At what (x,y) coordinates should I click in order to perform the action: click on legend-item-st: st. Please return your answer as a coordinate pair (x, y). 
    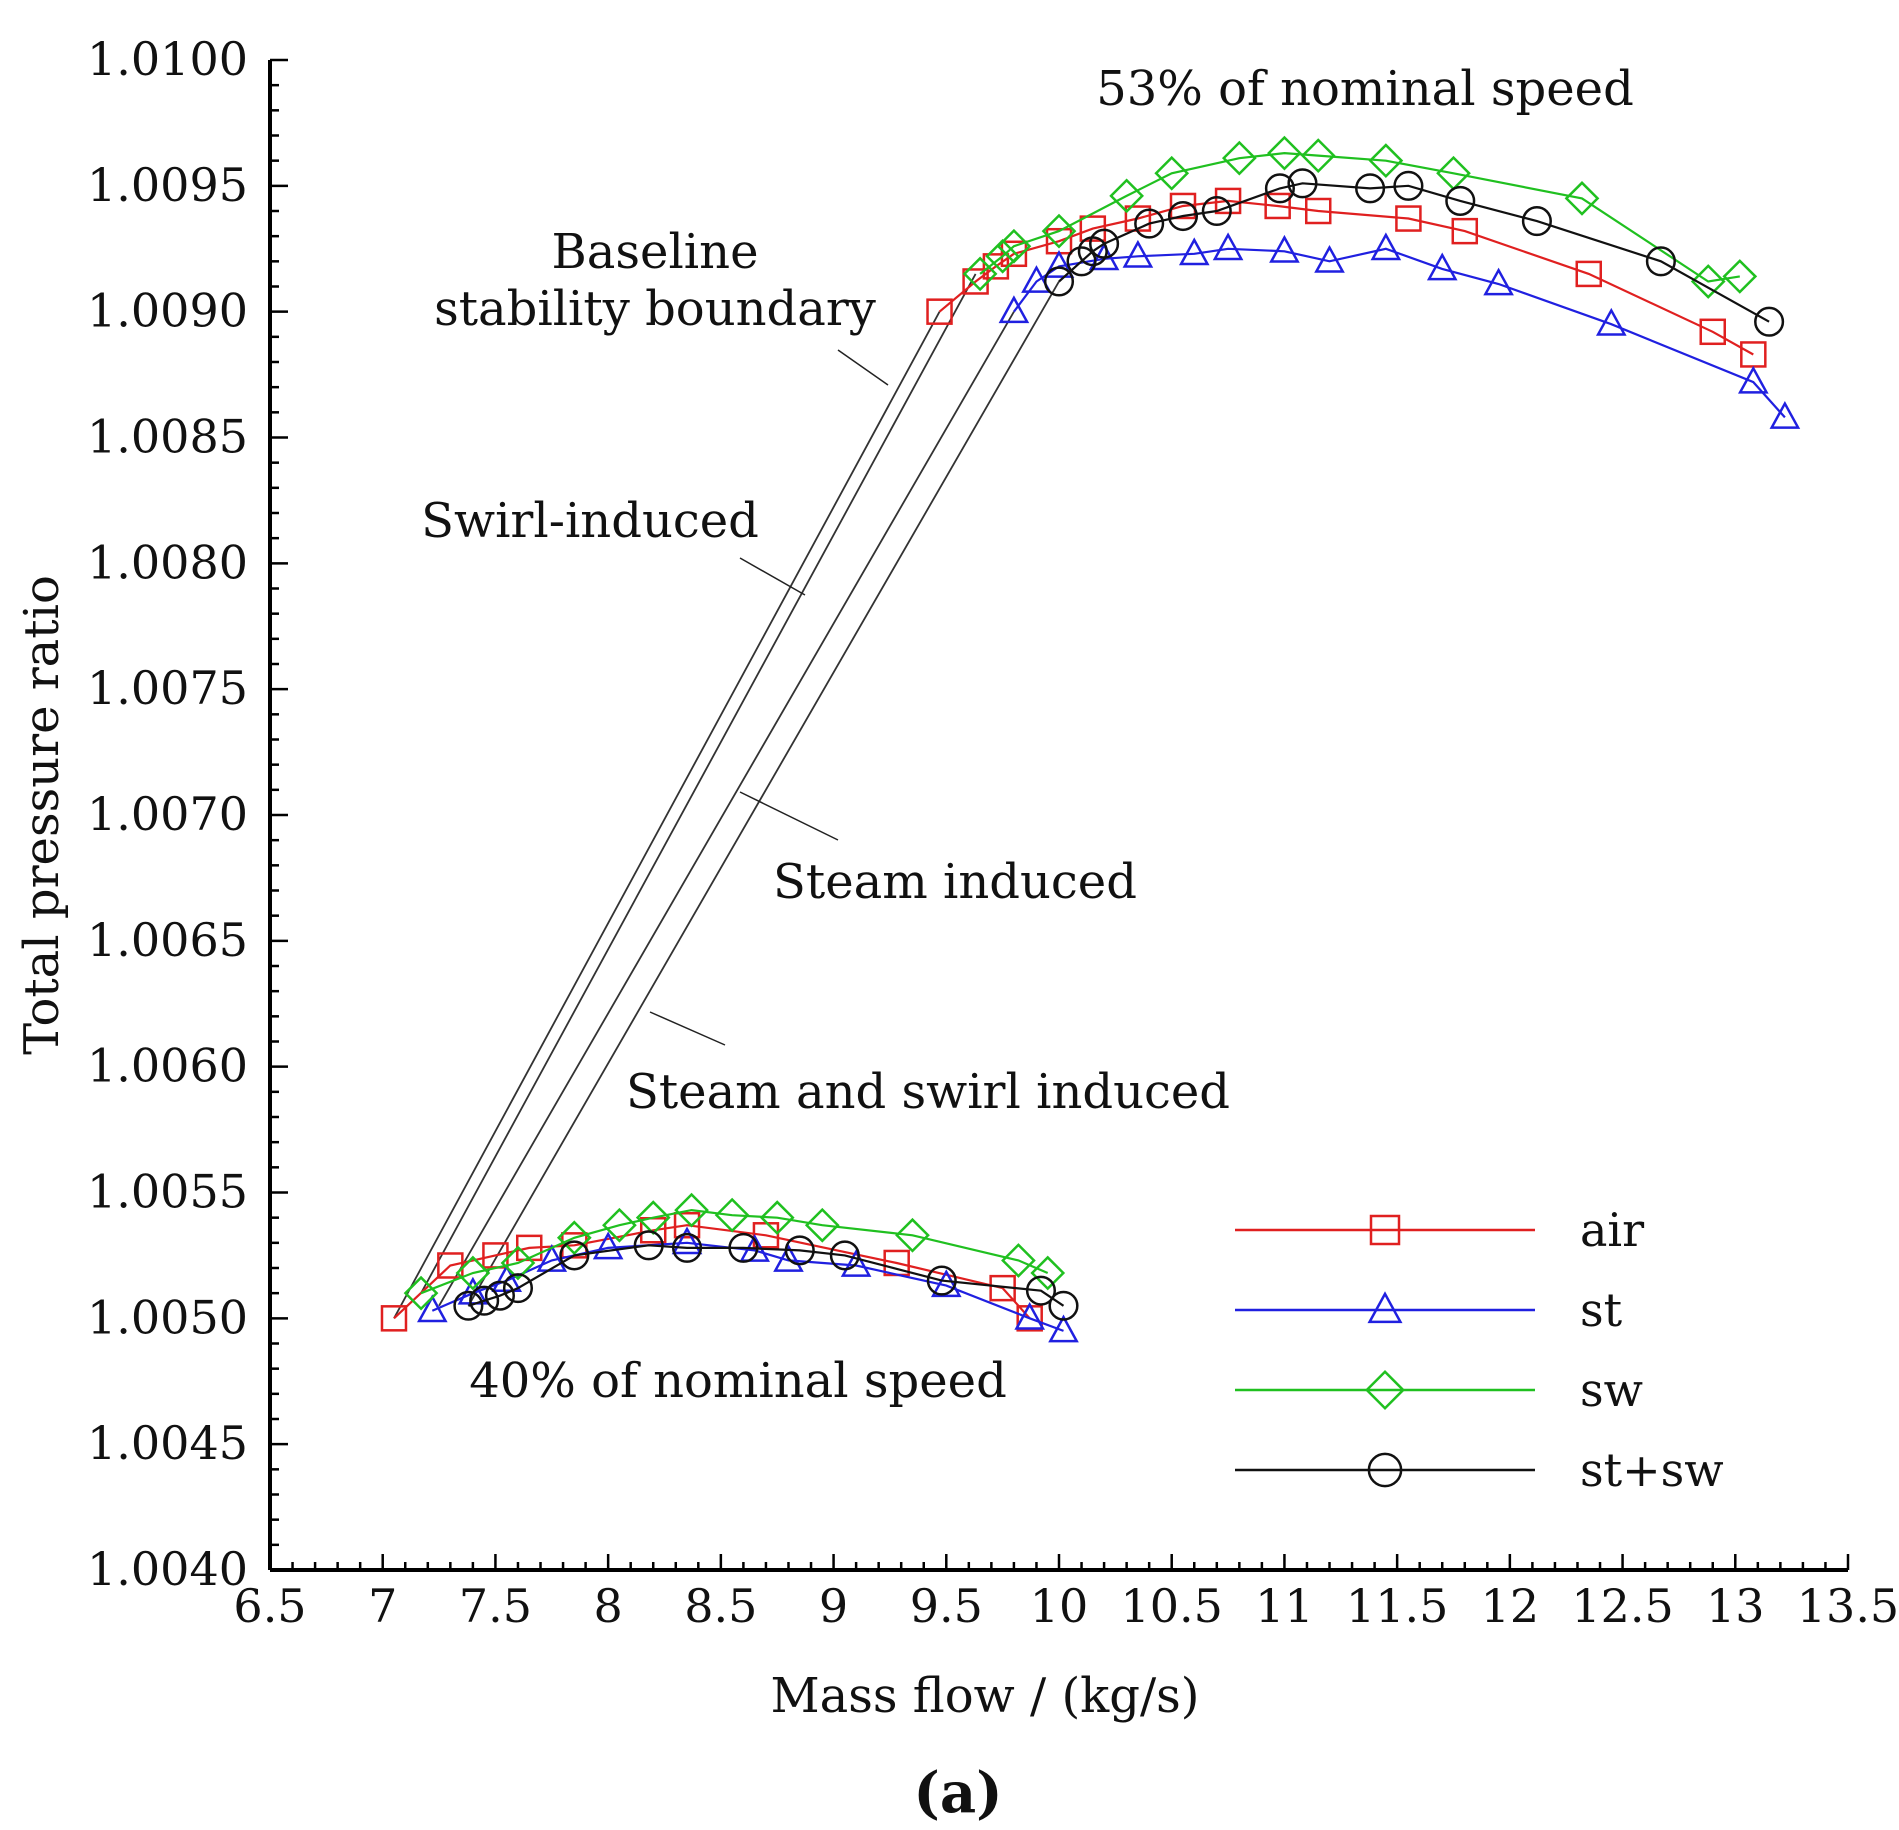
    Looking at the image, I should click on (1429, 1310).